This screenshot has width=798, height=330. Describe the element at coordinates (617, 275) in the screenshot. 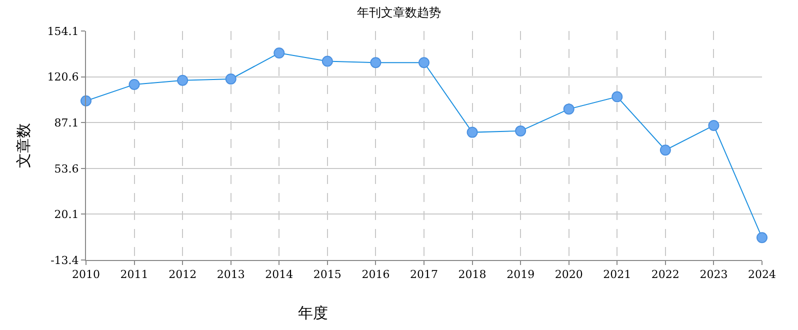

I see `x-tick-label: 2021` at that location.